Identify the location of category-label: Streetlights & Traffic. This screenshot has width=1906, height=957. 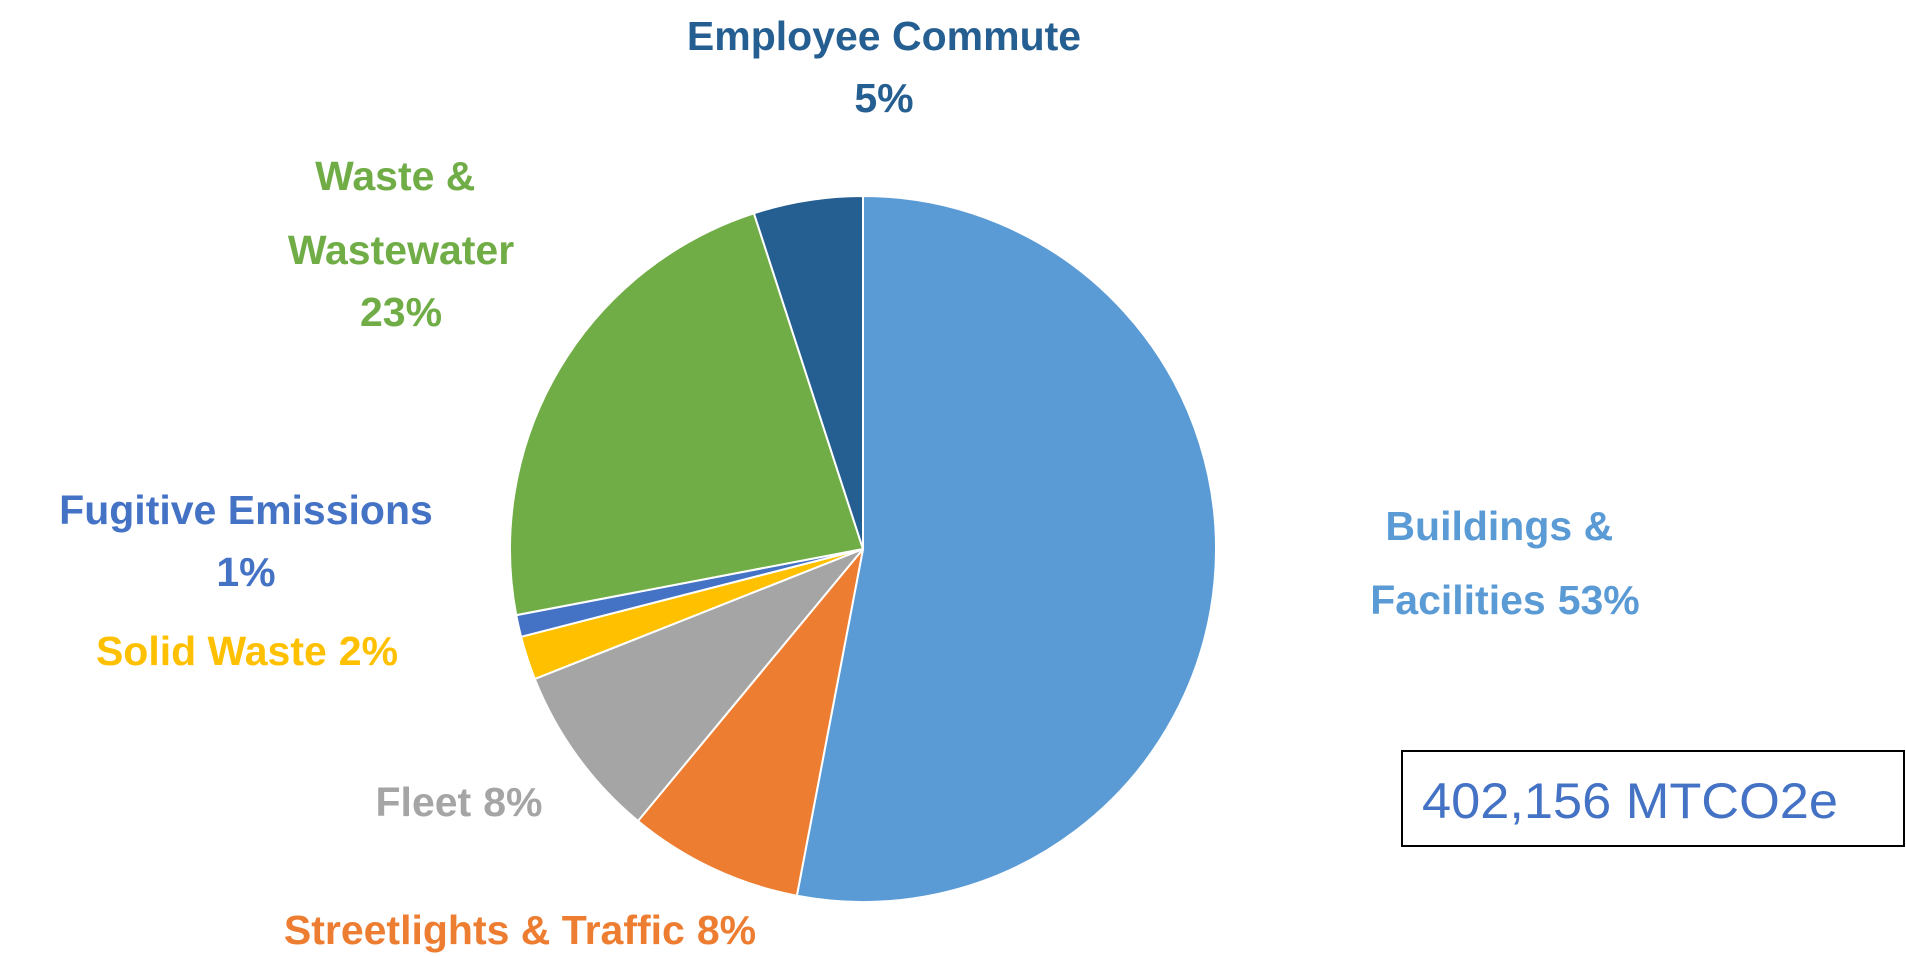
(484, 930).